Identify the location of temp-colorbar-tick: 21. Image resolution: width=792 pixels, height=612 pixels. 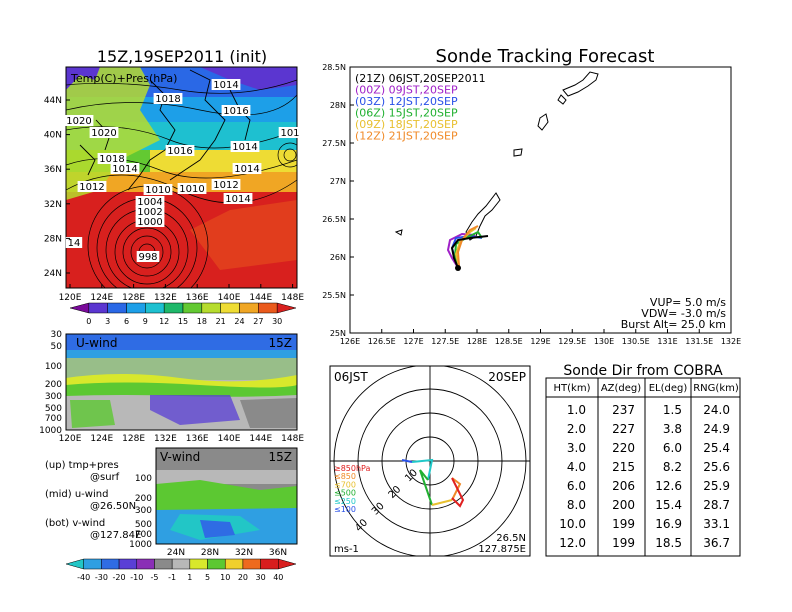
(221, 321).